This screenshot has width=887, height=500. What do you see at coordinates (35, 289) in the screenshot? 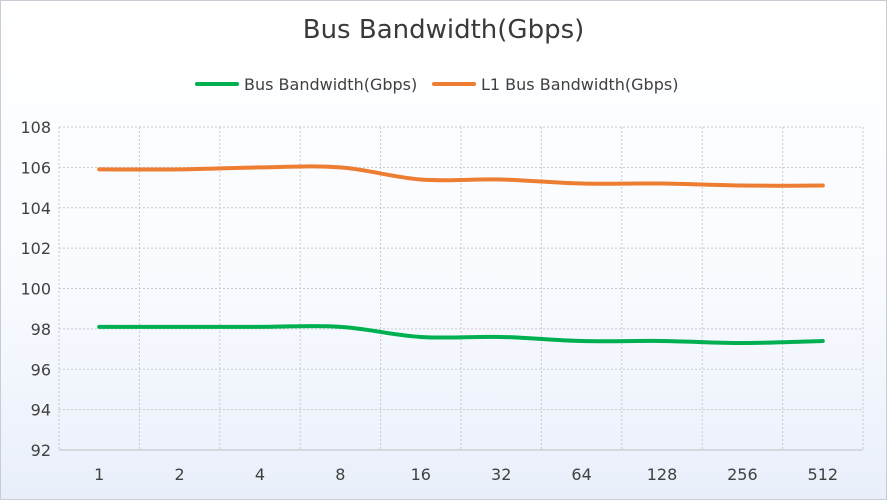
I see `y-tick-label: 100` at bounding box center [35, 289].